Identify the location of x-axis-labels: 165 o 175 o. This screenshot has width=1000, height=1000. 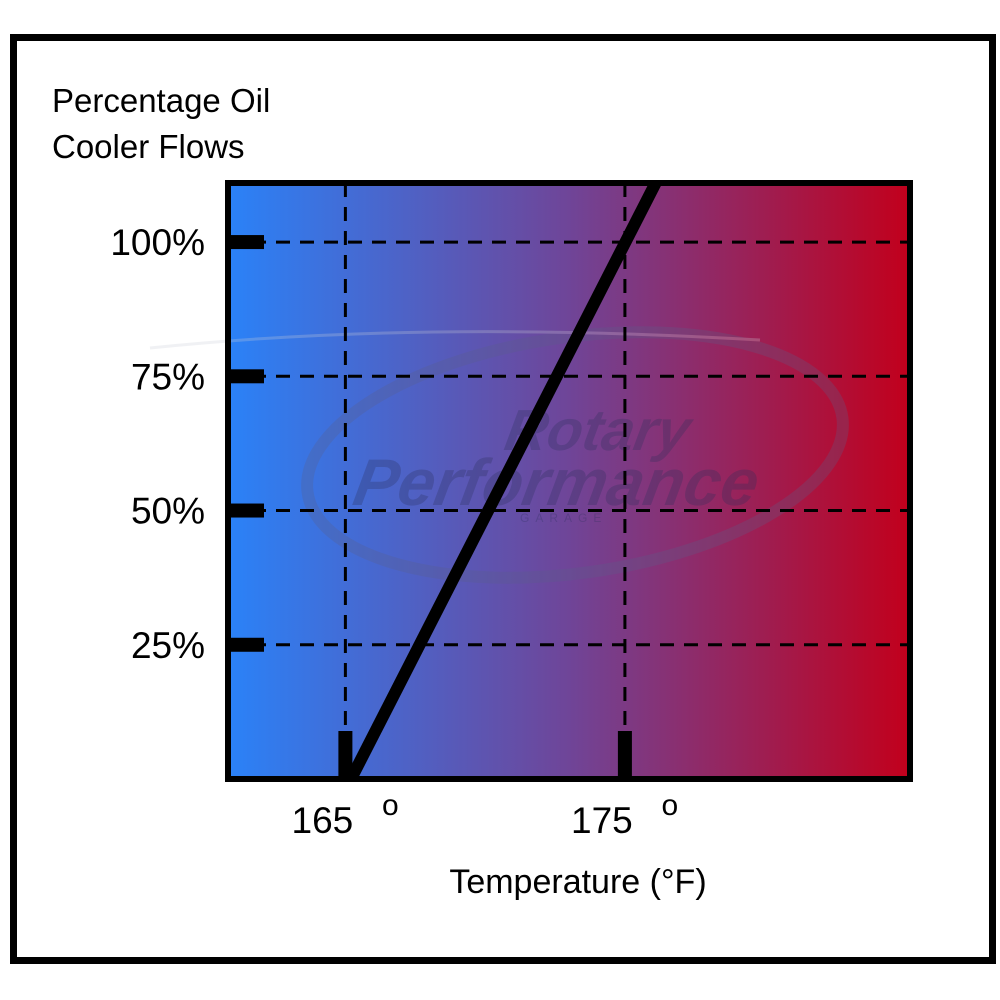
(485, 815).